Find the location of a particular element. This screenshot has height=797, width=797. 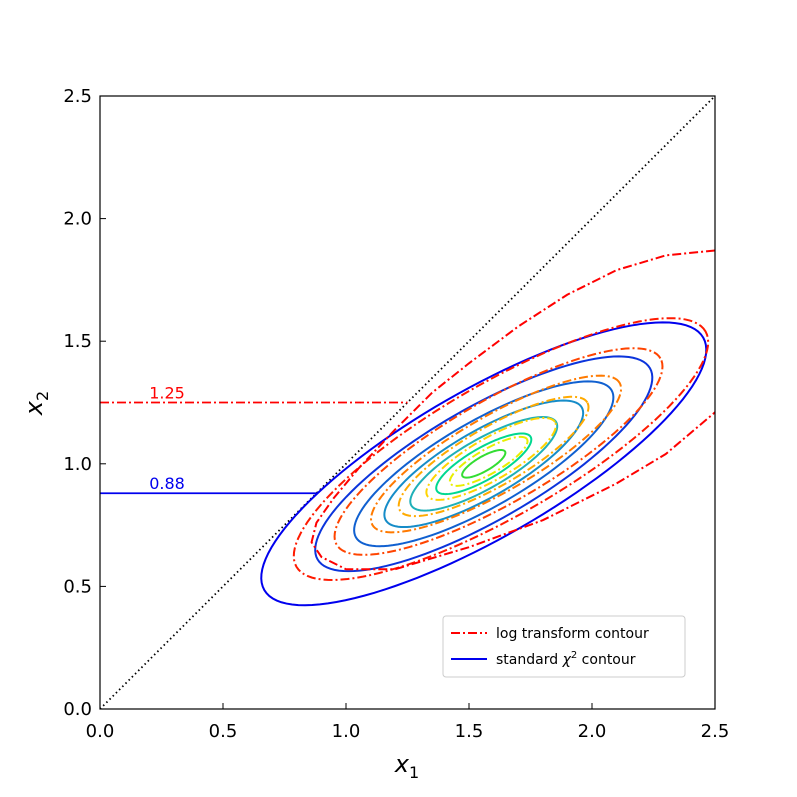

x-tick-label: 2.5 is located at coordinates (715, 731).